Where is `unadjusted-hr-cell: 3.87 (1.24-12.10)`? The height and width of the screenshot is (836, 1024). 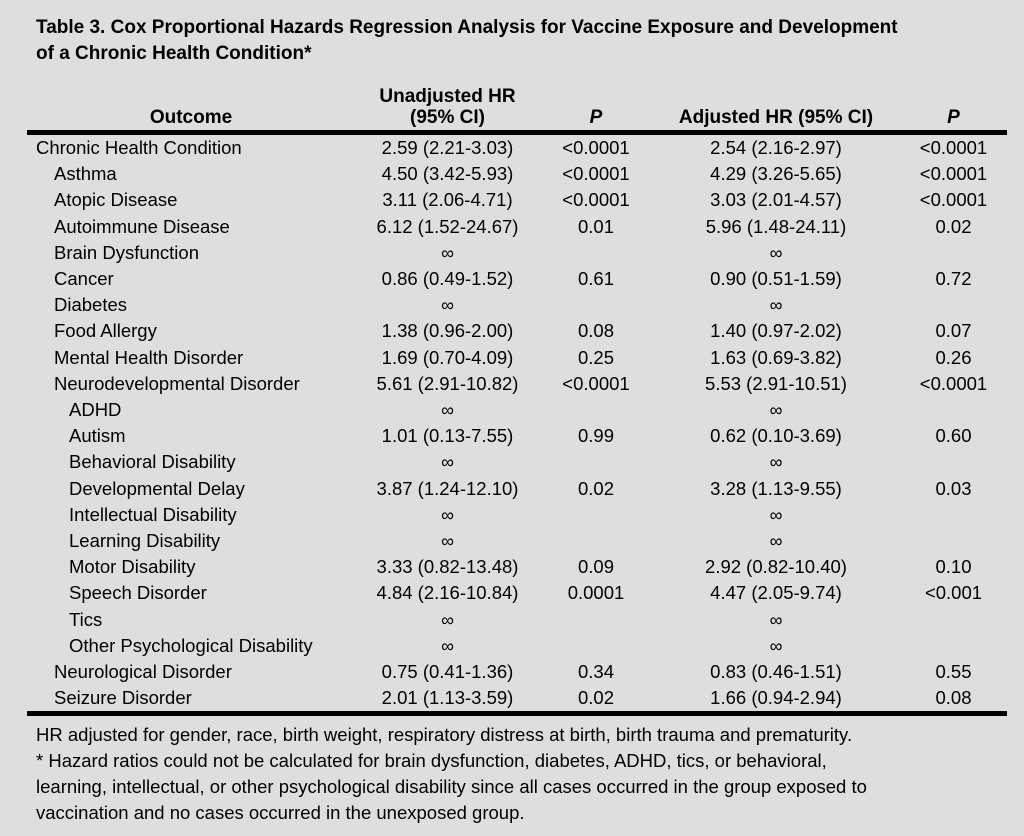
unadjusted-hr-cell: 3.87 (1.24-12.10) is located at coordinates (447, 488).